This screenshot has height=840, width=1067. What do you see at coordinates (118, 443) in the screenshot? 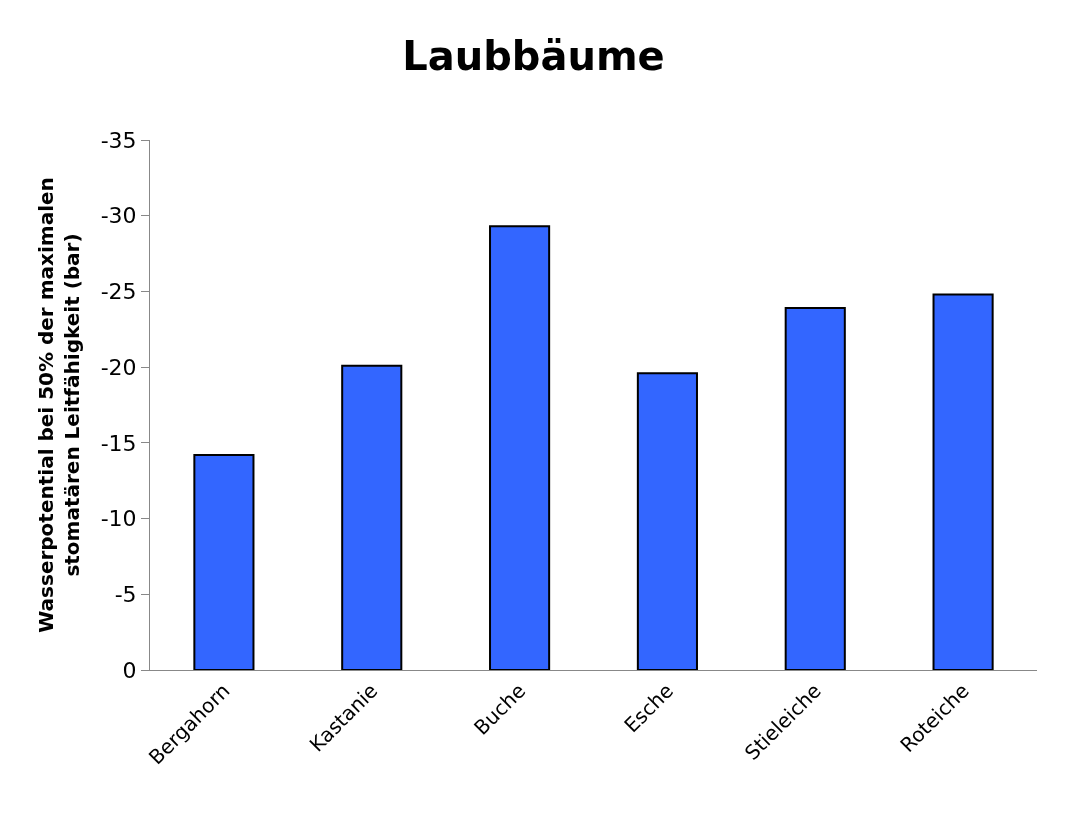
I see `y-tick-label: -15` at bounding box center [118, 443].